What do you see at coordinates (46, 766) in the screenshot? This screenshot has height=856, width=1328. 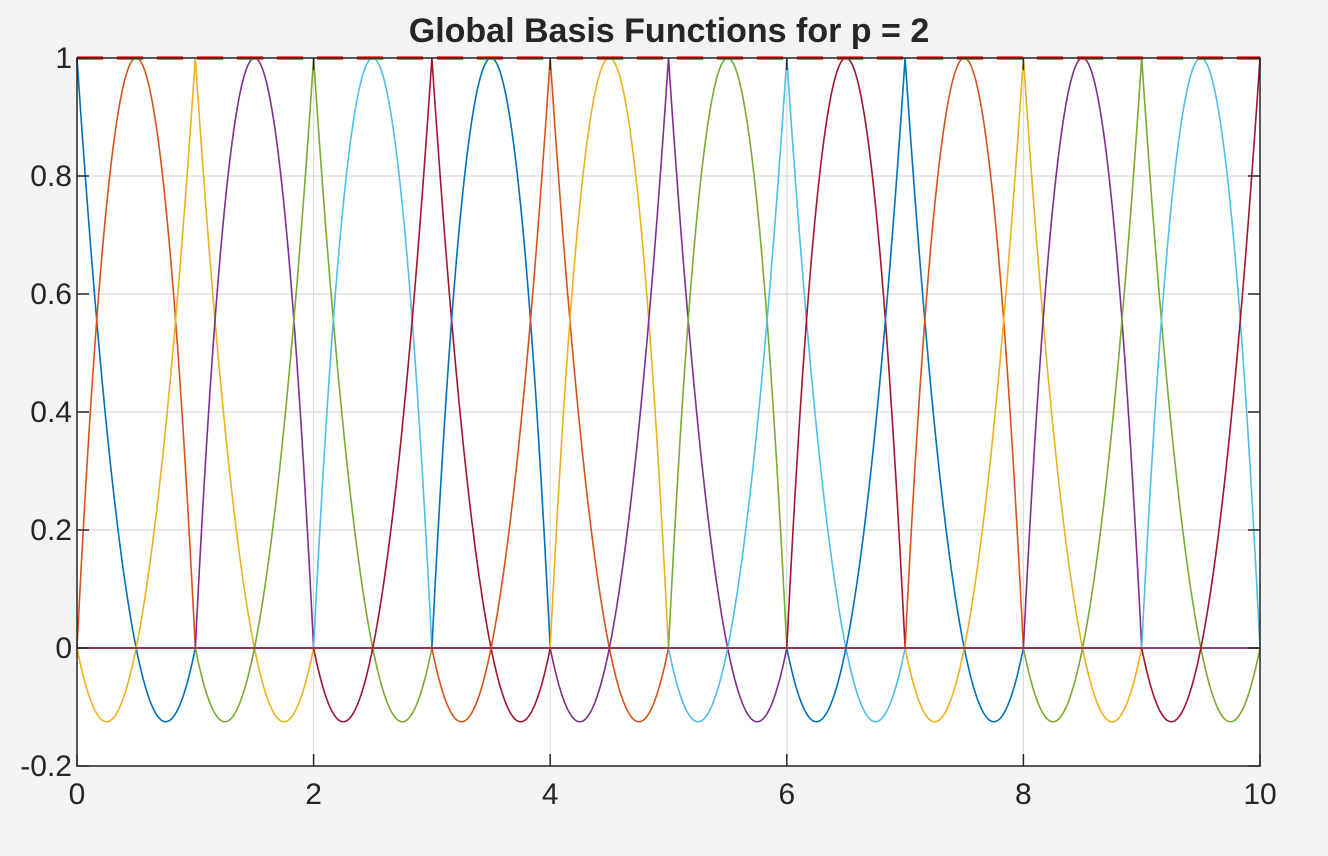 I see `y-tick-label-0: -0.2` at bounding box center [46, 766].